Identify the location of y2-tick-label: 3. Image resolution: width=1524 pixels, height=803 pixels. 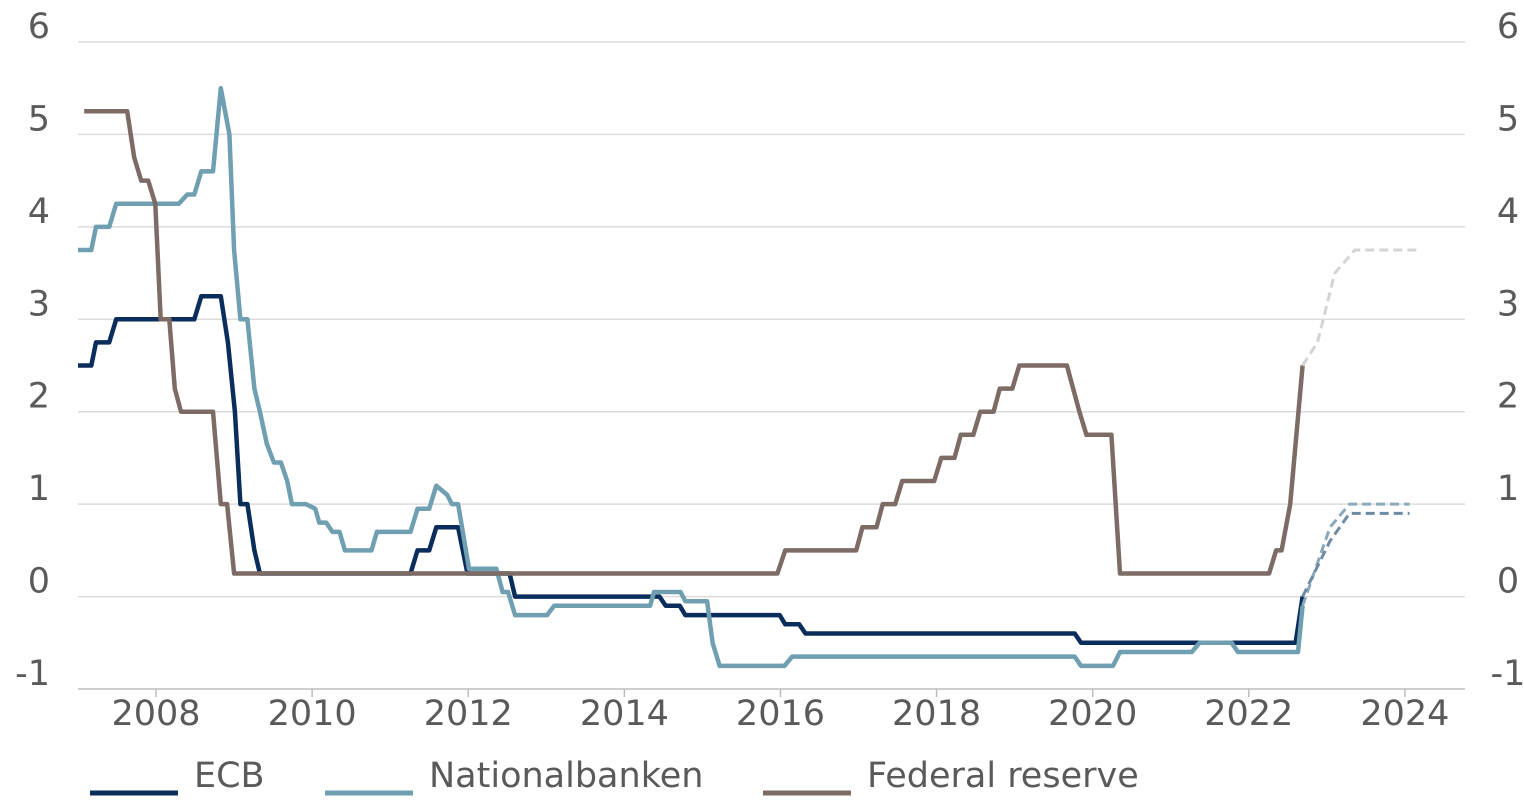
(1508, 304).